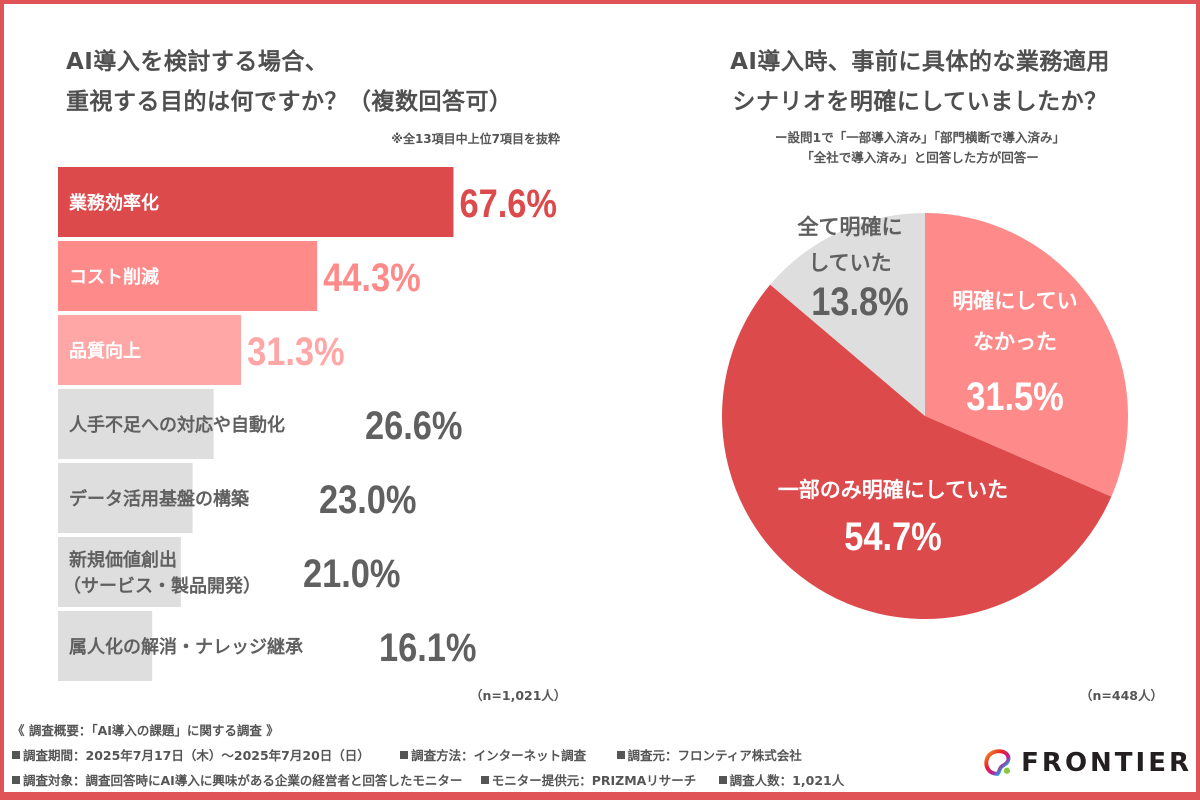 The height and width of the screenshot is (800, 1200). What do you see at coordinates (159, 499) in the screenshot?
I see `bar-category-label: データ活用基盤の構築` at bounding box center [159, 499].